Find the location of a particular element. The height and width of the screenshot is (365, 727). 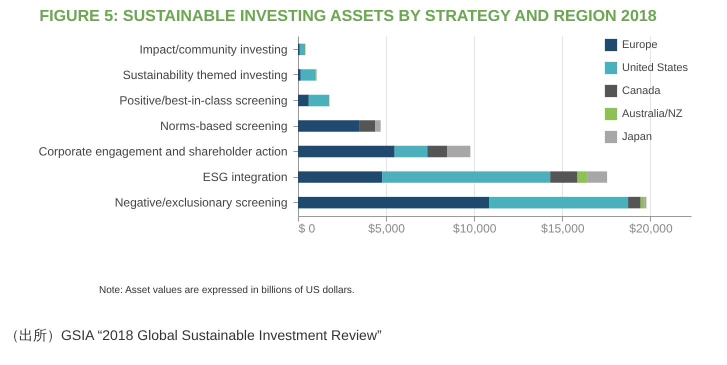

y-tick-label: Impact/community investing is located at coordinates (213, 49).